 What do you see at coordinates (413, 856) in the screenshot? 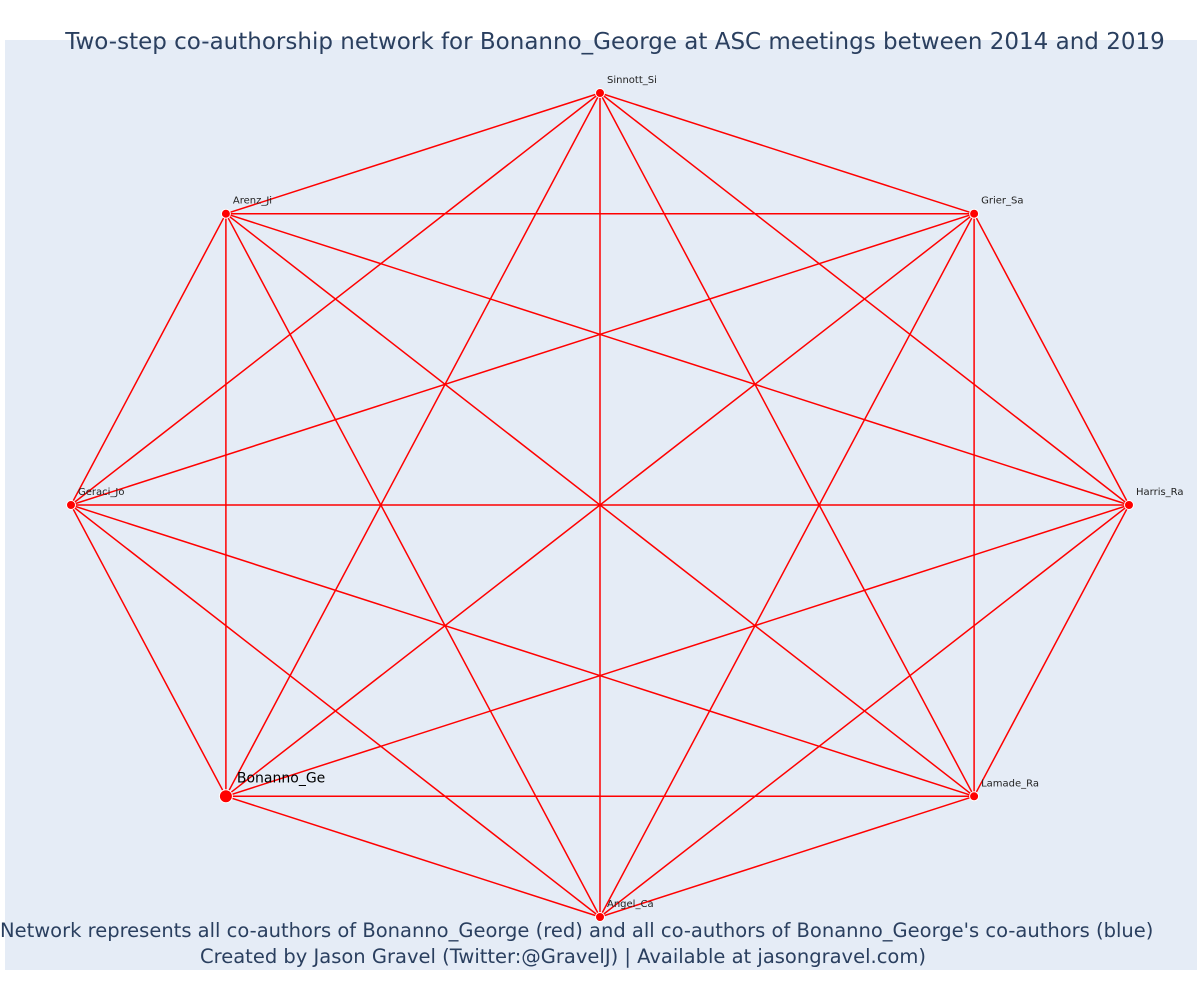
I see `edge-angel-ca-bonanno-ge` at bounding box center [413, 856].